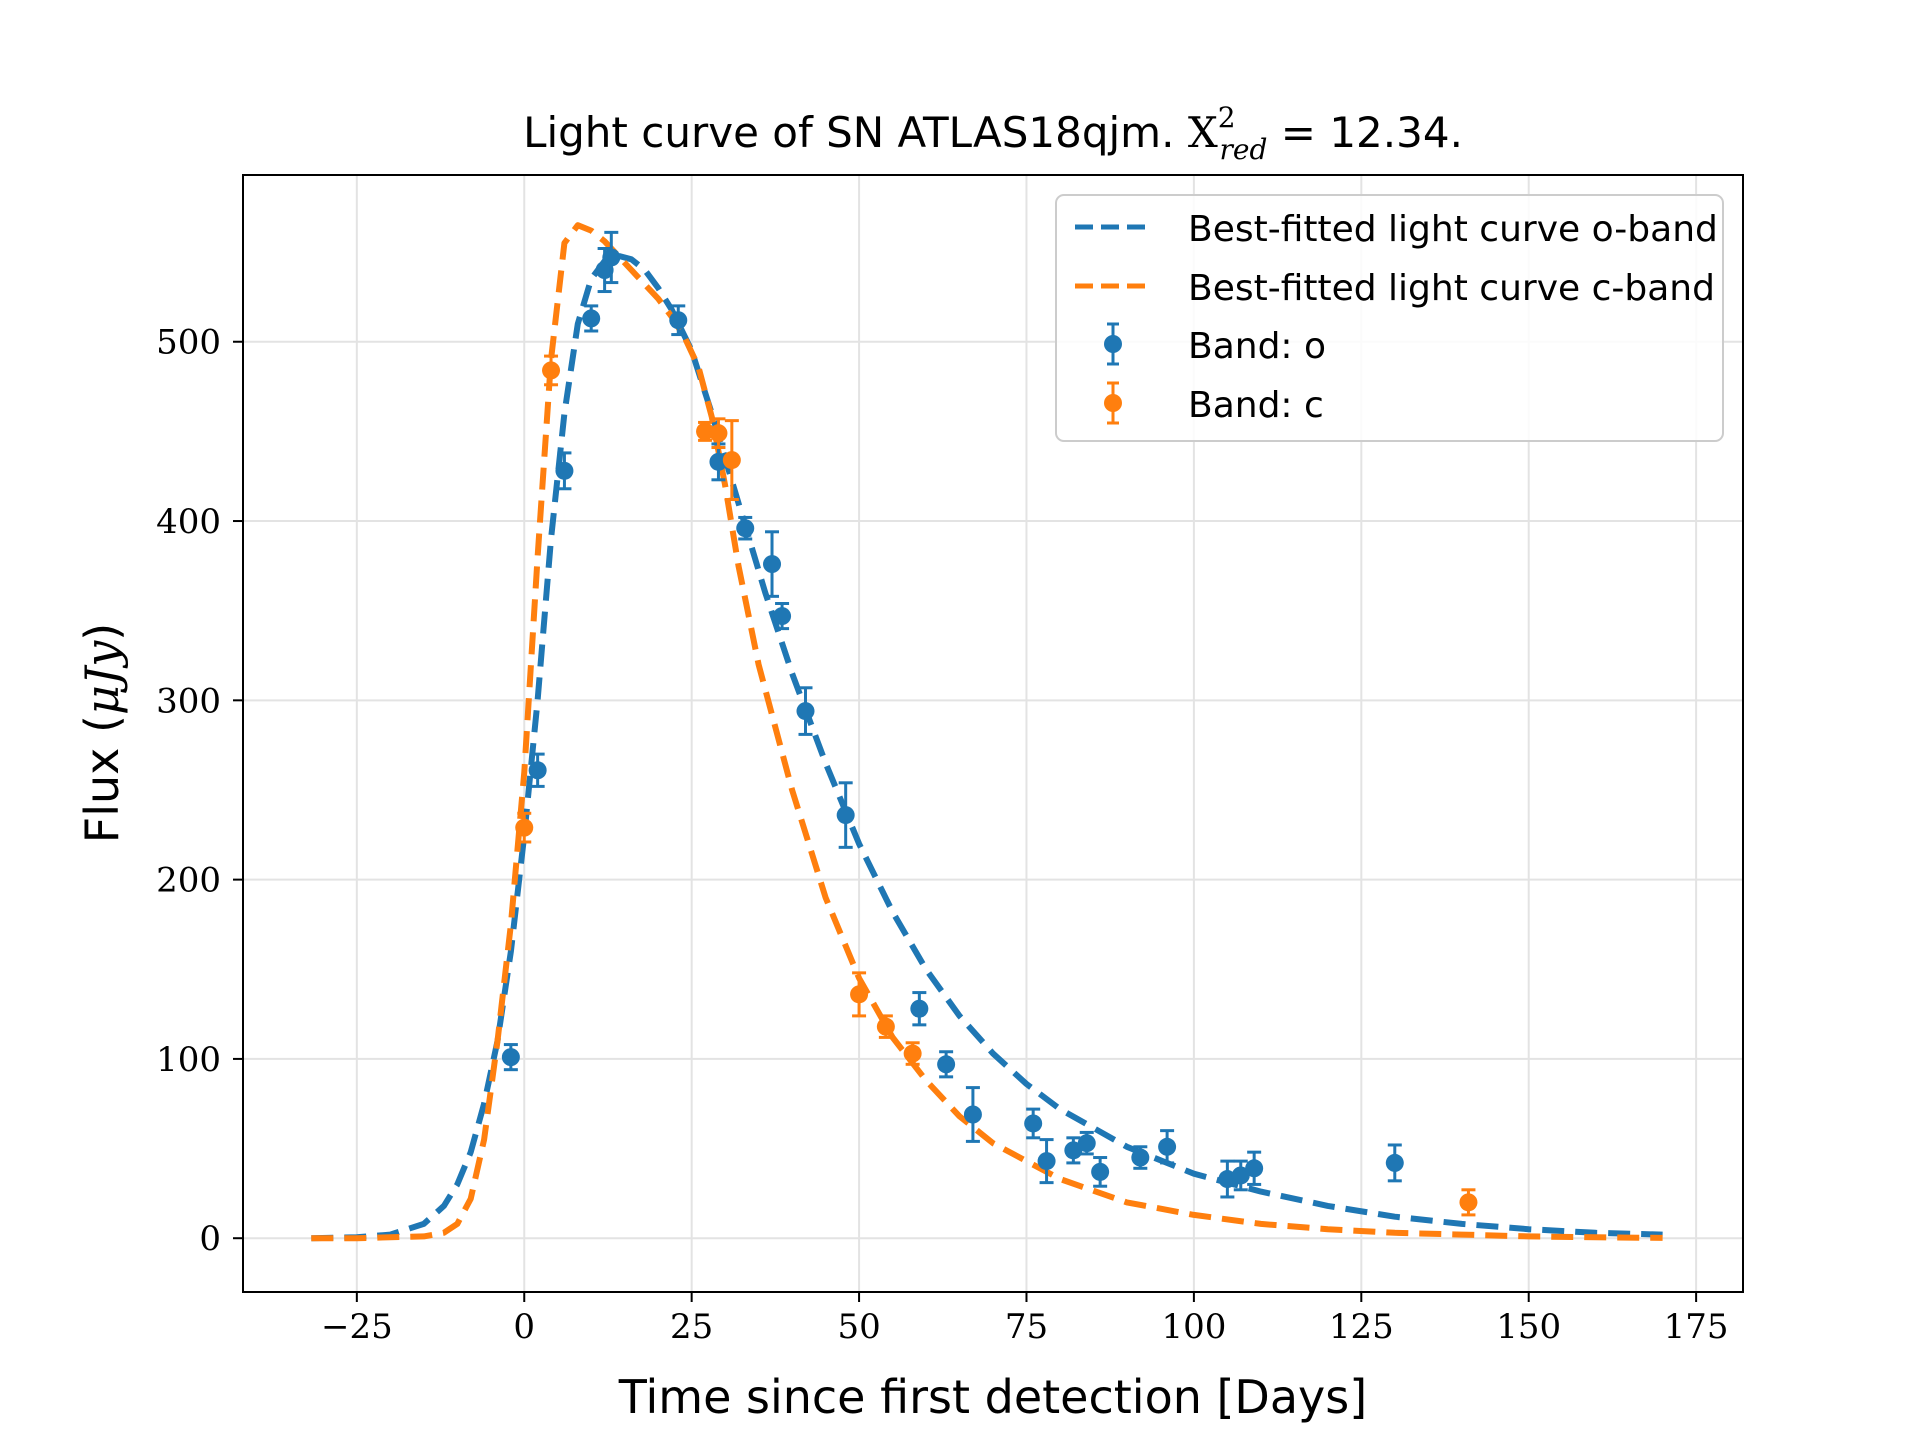 This screenshot has width=1920, height=1440. What do you see at coordinates (1453, 229) in the screenshot?
I see `legend-label-o-band-fit: Best-fitted light curve o-band` at bounding box center [1453, 229].